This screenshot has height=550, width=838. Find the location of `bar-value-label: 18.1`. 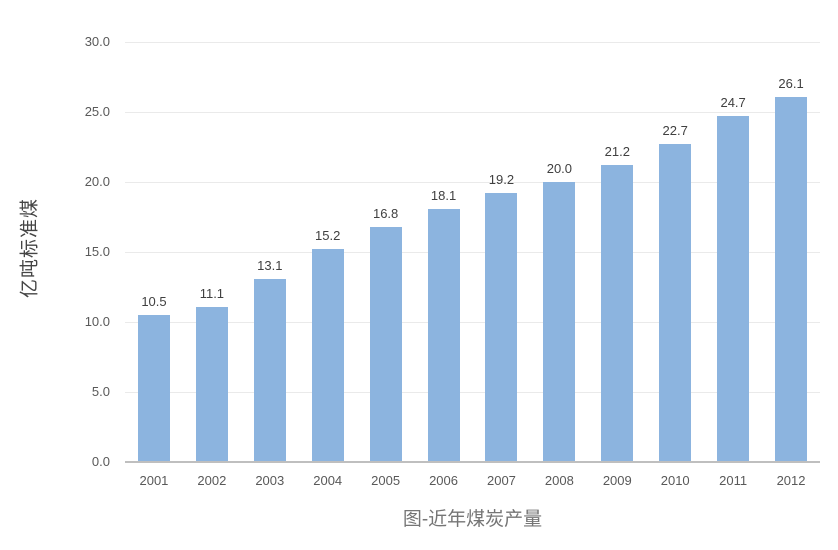

bar-value-label: 18.1 is located at coordinates (443, 195).